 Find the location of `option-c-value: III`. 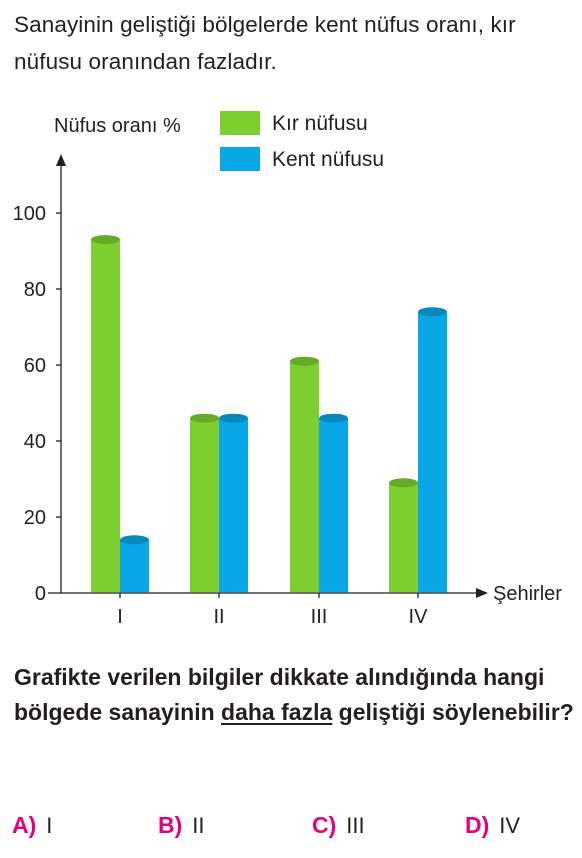

option-c-value: III is located at coordinates (355, 825).